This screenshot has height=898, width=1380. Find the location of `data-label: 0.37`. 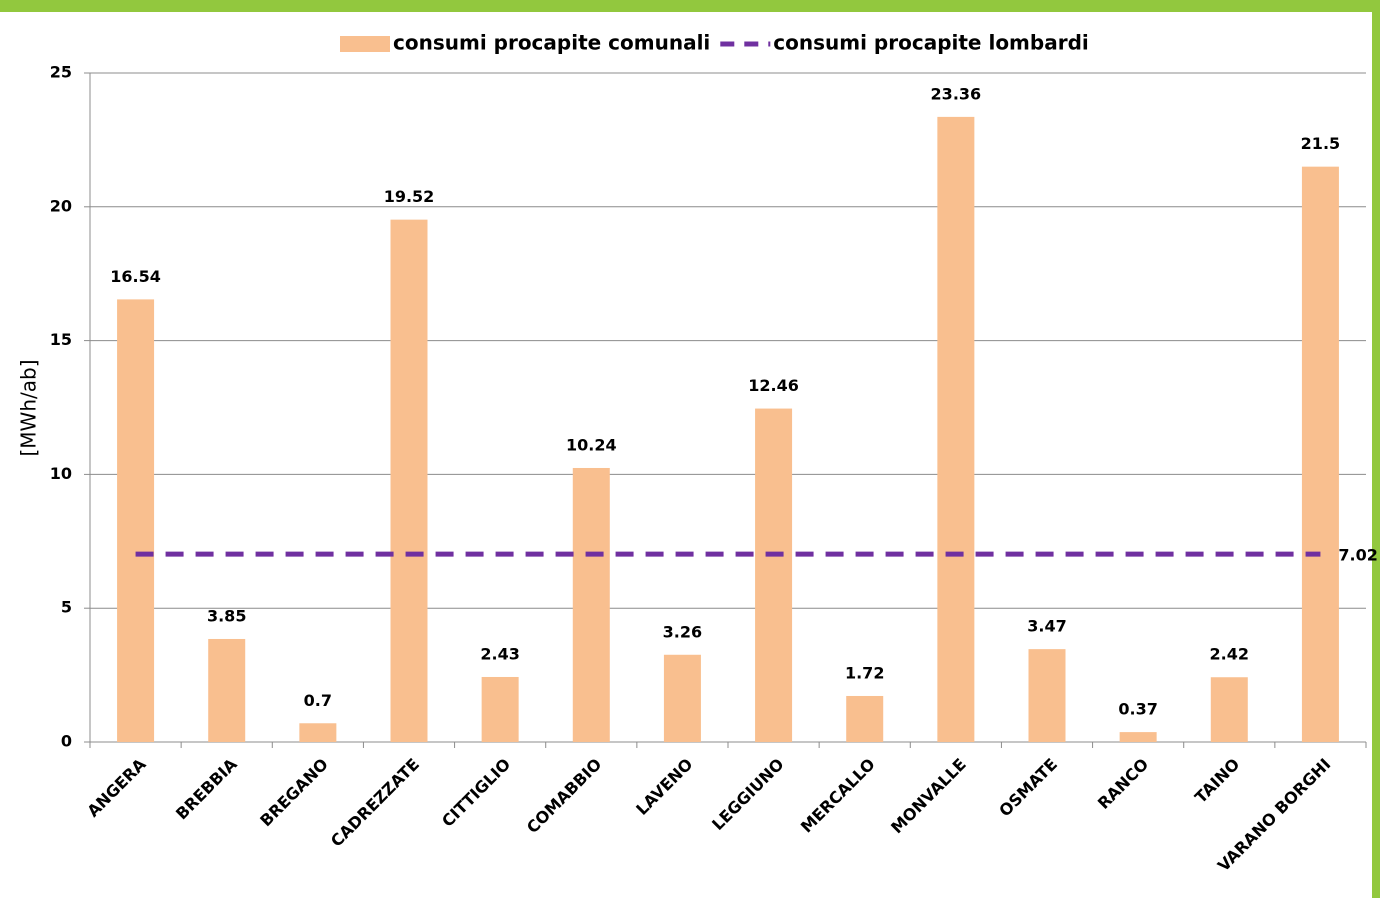

data-label: 0.37 is located at coordinates (1137, 709).